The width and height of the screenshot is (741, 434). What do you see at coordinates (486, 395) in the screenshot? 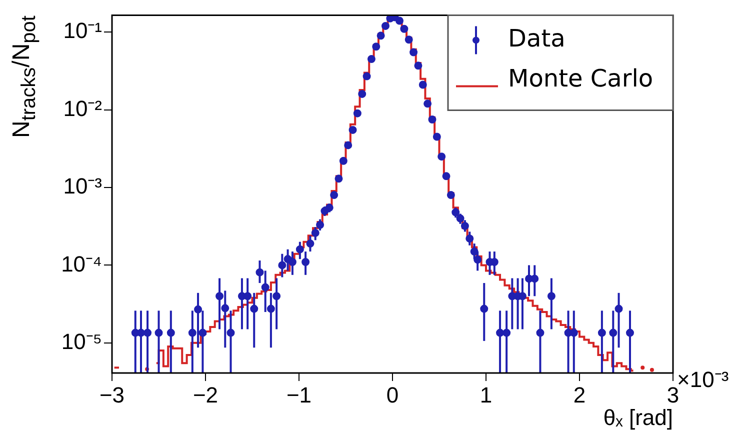
I see `x-tick-label: 1` at bounding box center [486, 395].